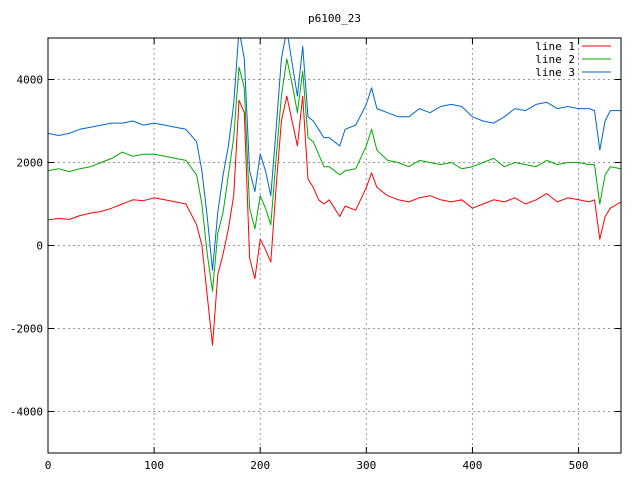 The image size is (640, 480). What do you see at coordinates (30, 163) in the screenshot?
I see `y-tick-label: 2000` at bounding box center [30, 163].